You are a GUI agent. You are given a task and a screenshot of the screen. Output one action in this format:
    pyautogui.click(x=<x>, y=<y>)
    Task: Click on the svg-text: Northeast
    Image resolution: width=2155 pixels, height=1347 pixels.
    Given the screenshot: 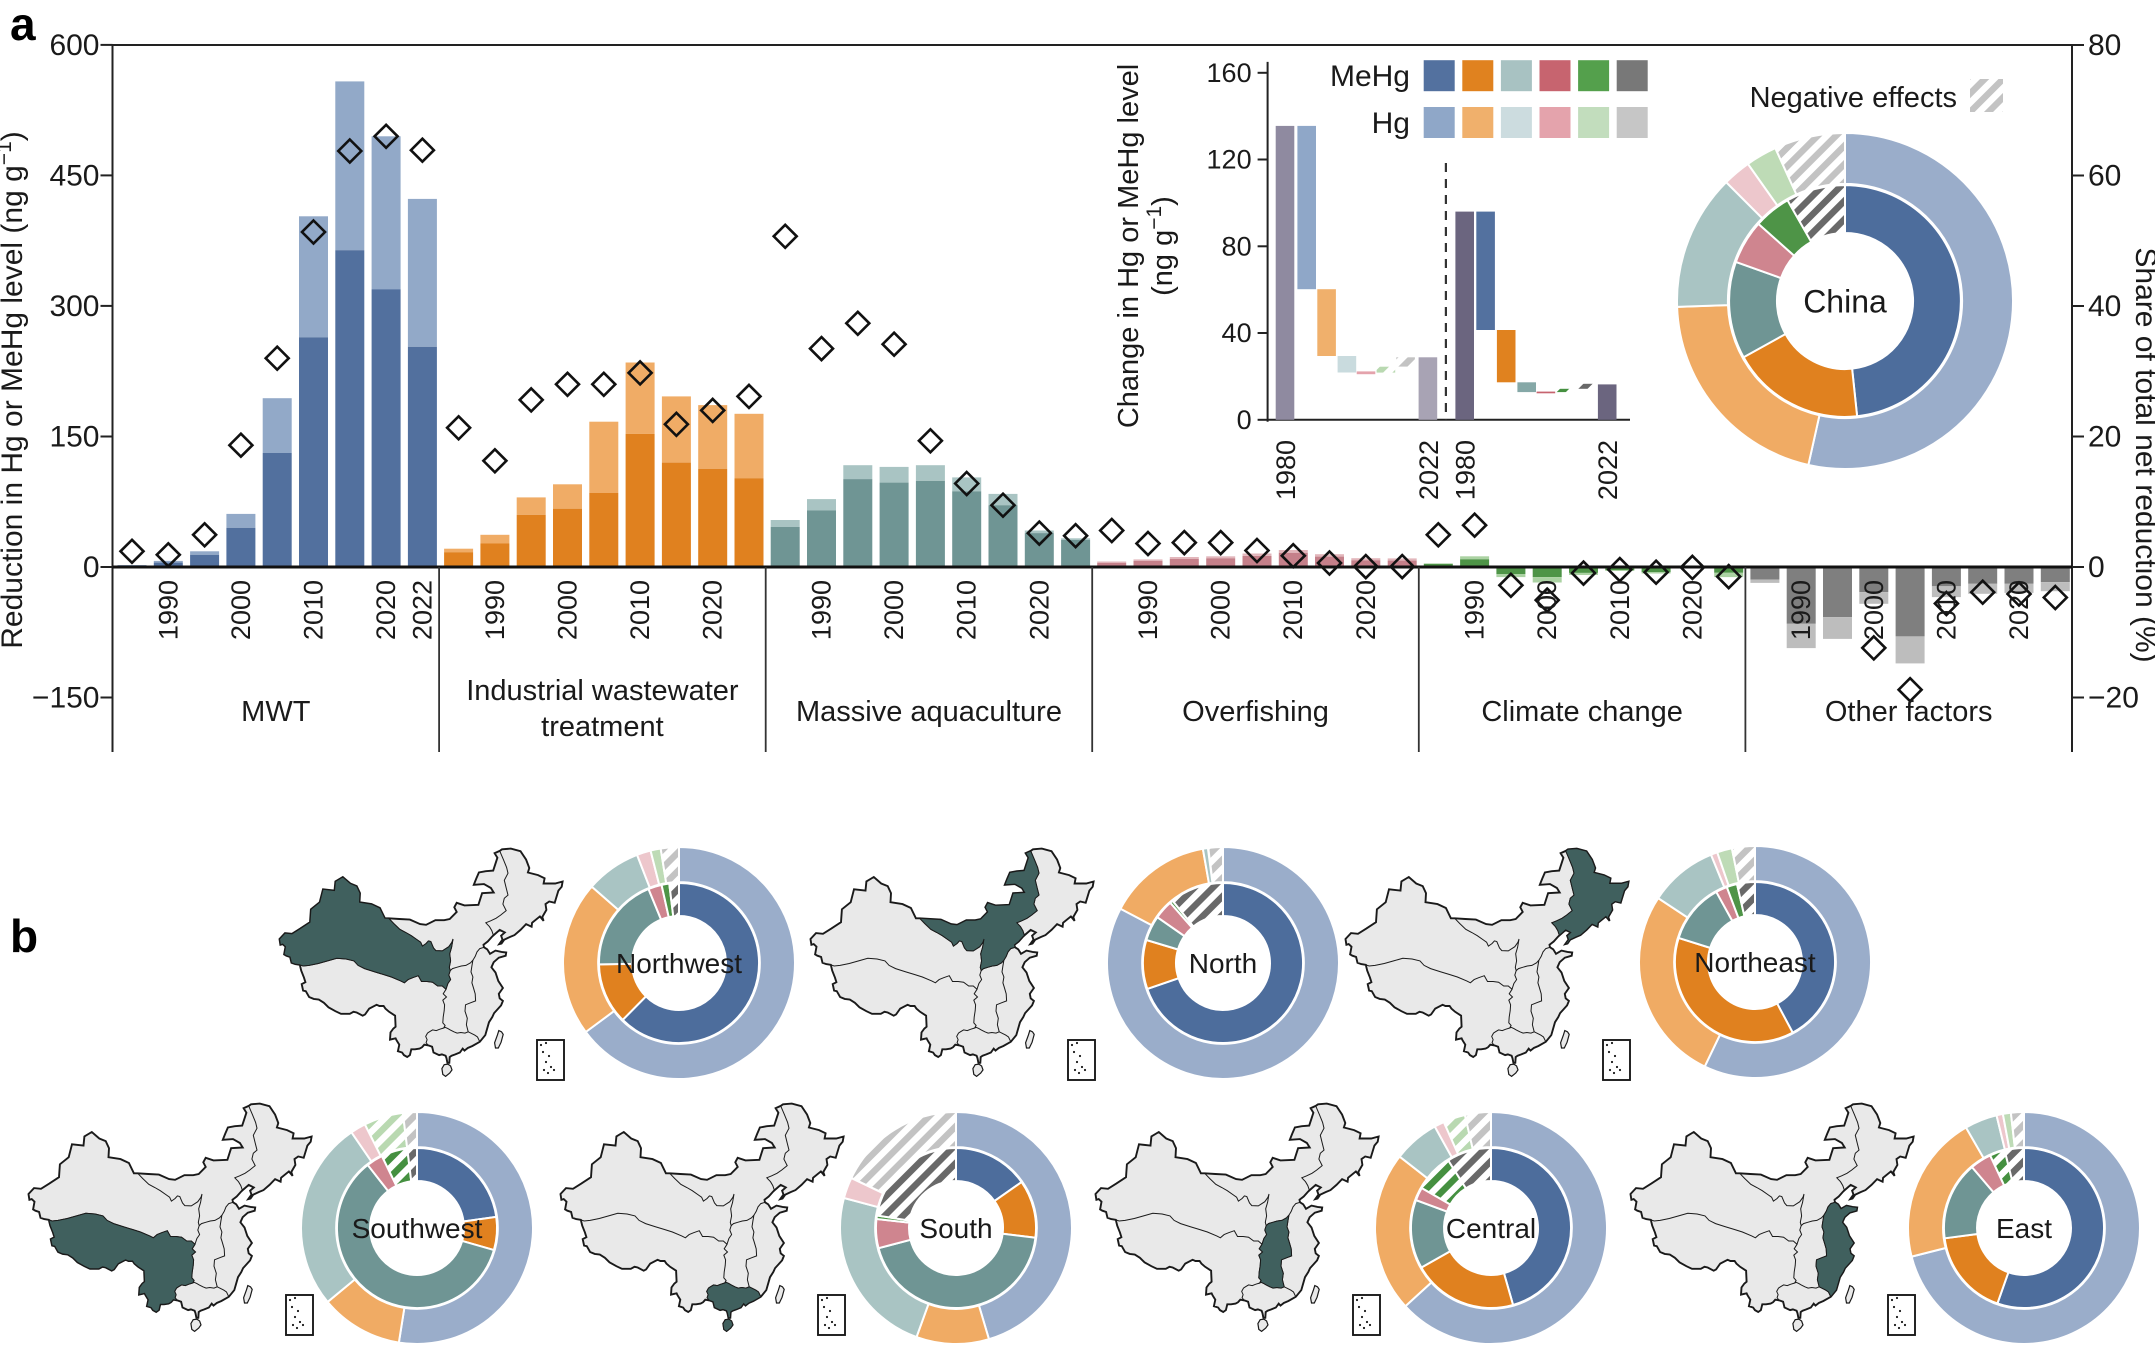 What is the action you would take?
    pyautogui.click(x=1755, y=962)
    